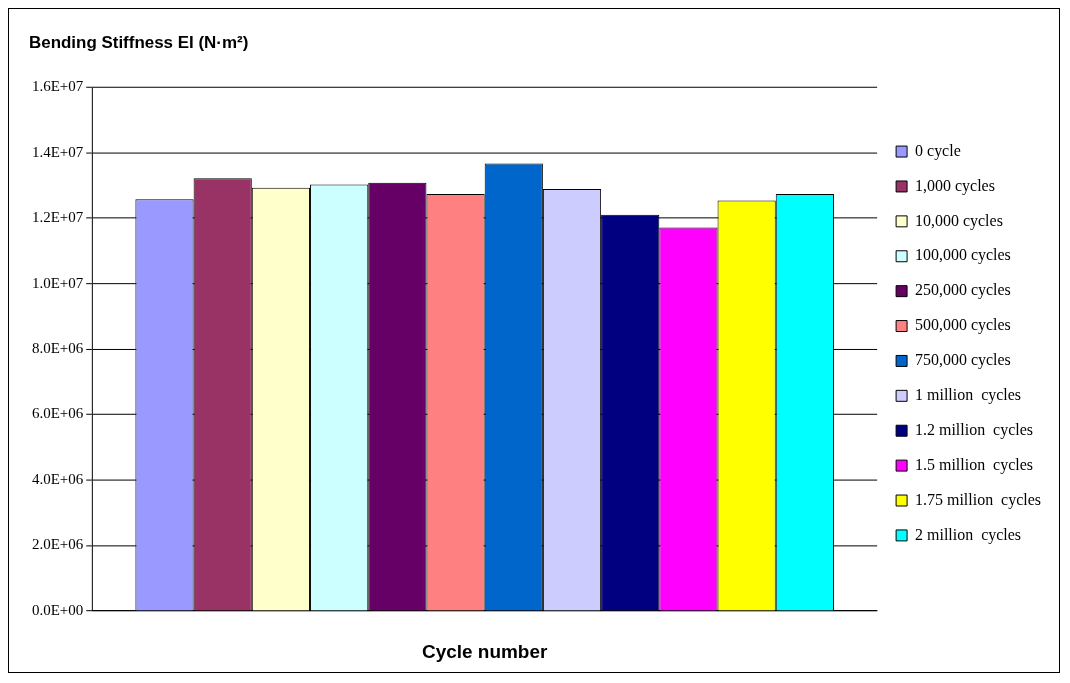 The height and width of the screenshot is (683, 1070). I want to click on chart-title: Bending Stiffness EI (N·m²), so click(138, 42).